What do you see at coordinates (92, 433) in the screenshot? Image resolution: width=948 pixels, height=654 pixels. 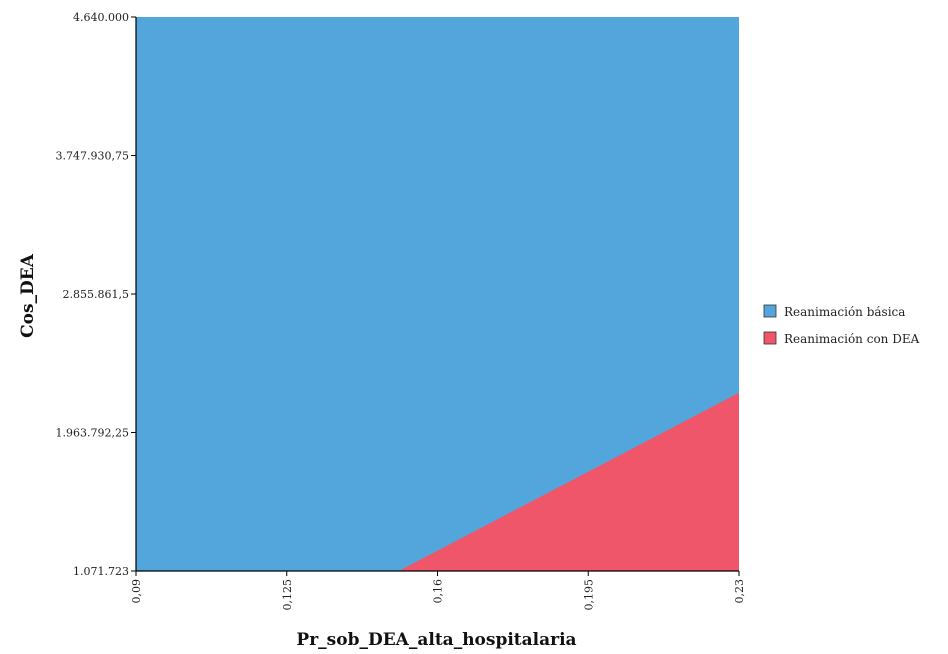 I see `y-tick-label: 1.963.792,25` at bounding box center [92, 433].